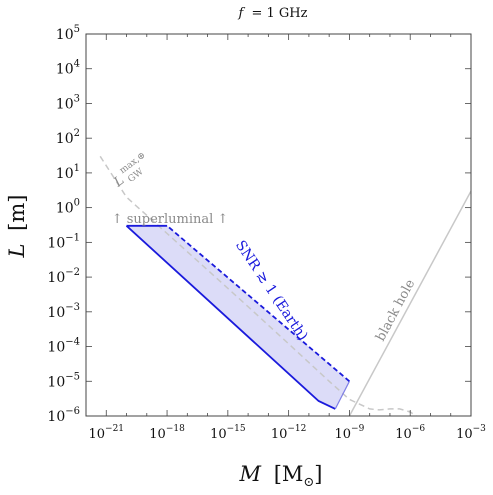  Describe the element at coordinates (63, 380) in the screenshot. I see `y-tick-label: 10⁻⁵` at that location.